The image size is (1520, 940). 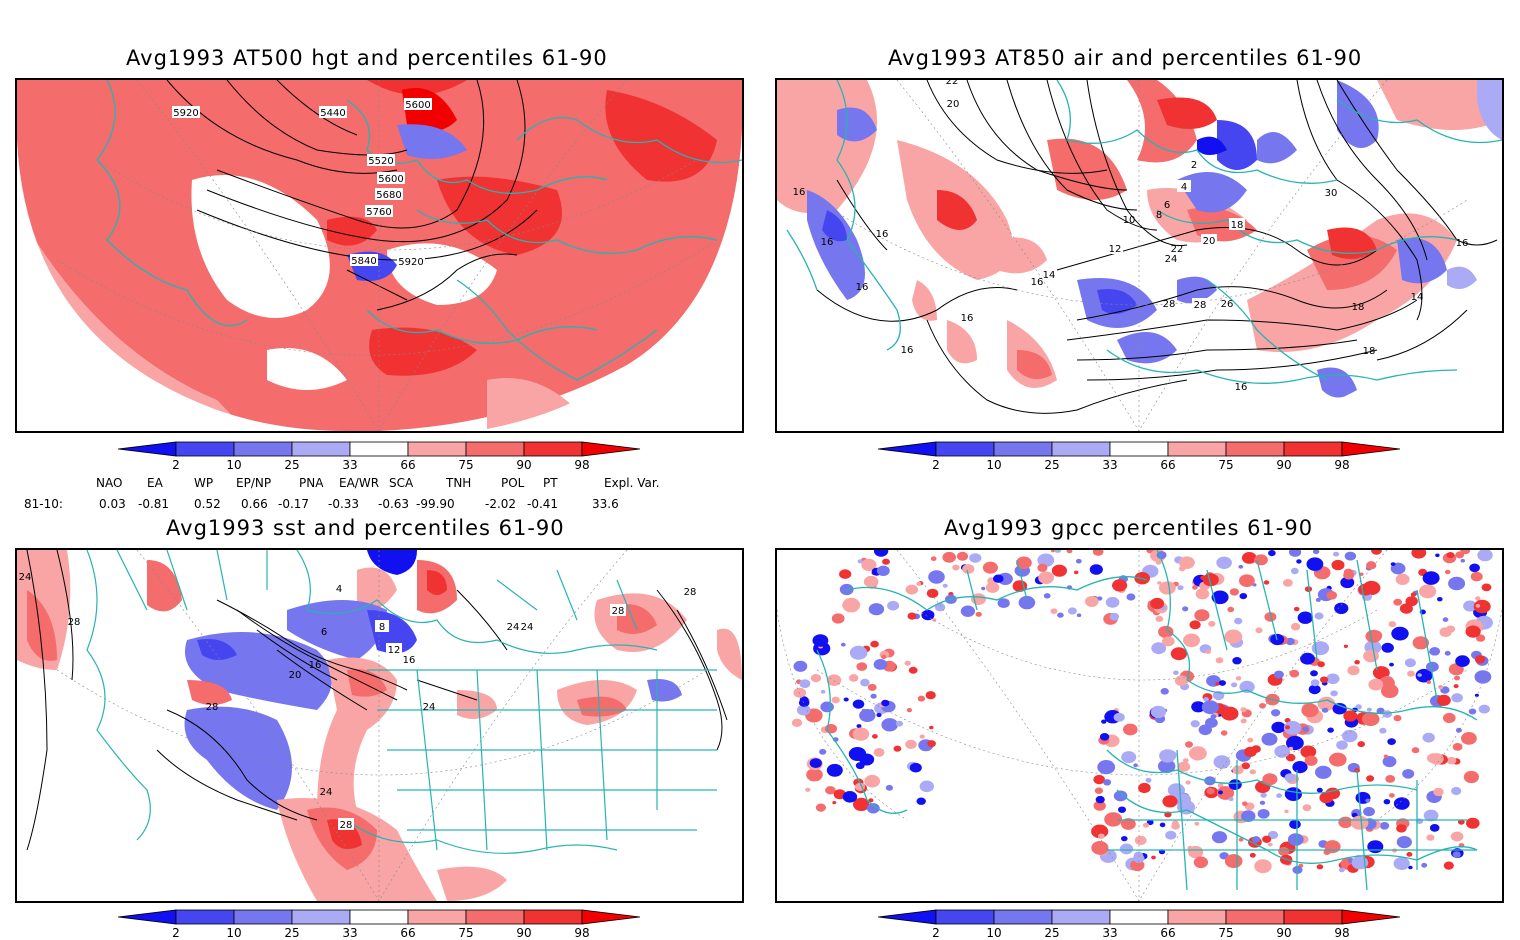 What do you see at coordinates (254, 504) in the screenshot?
I see `index-value-epnp: 0.66` at bounding box center [254, 504].